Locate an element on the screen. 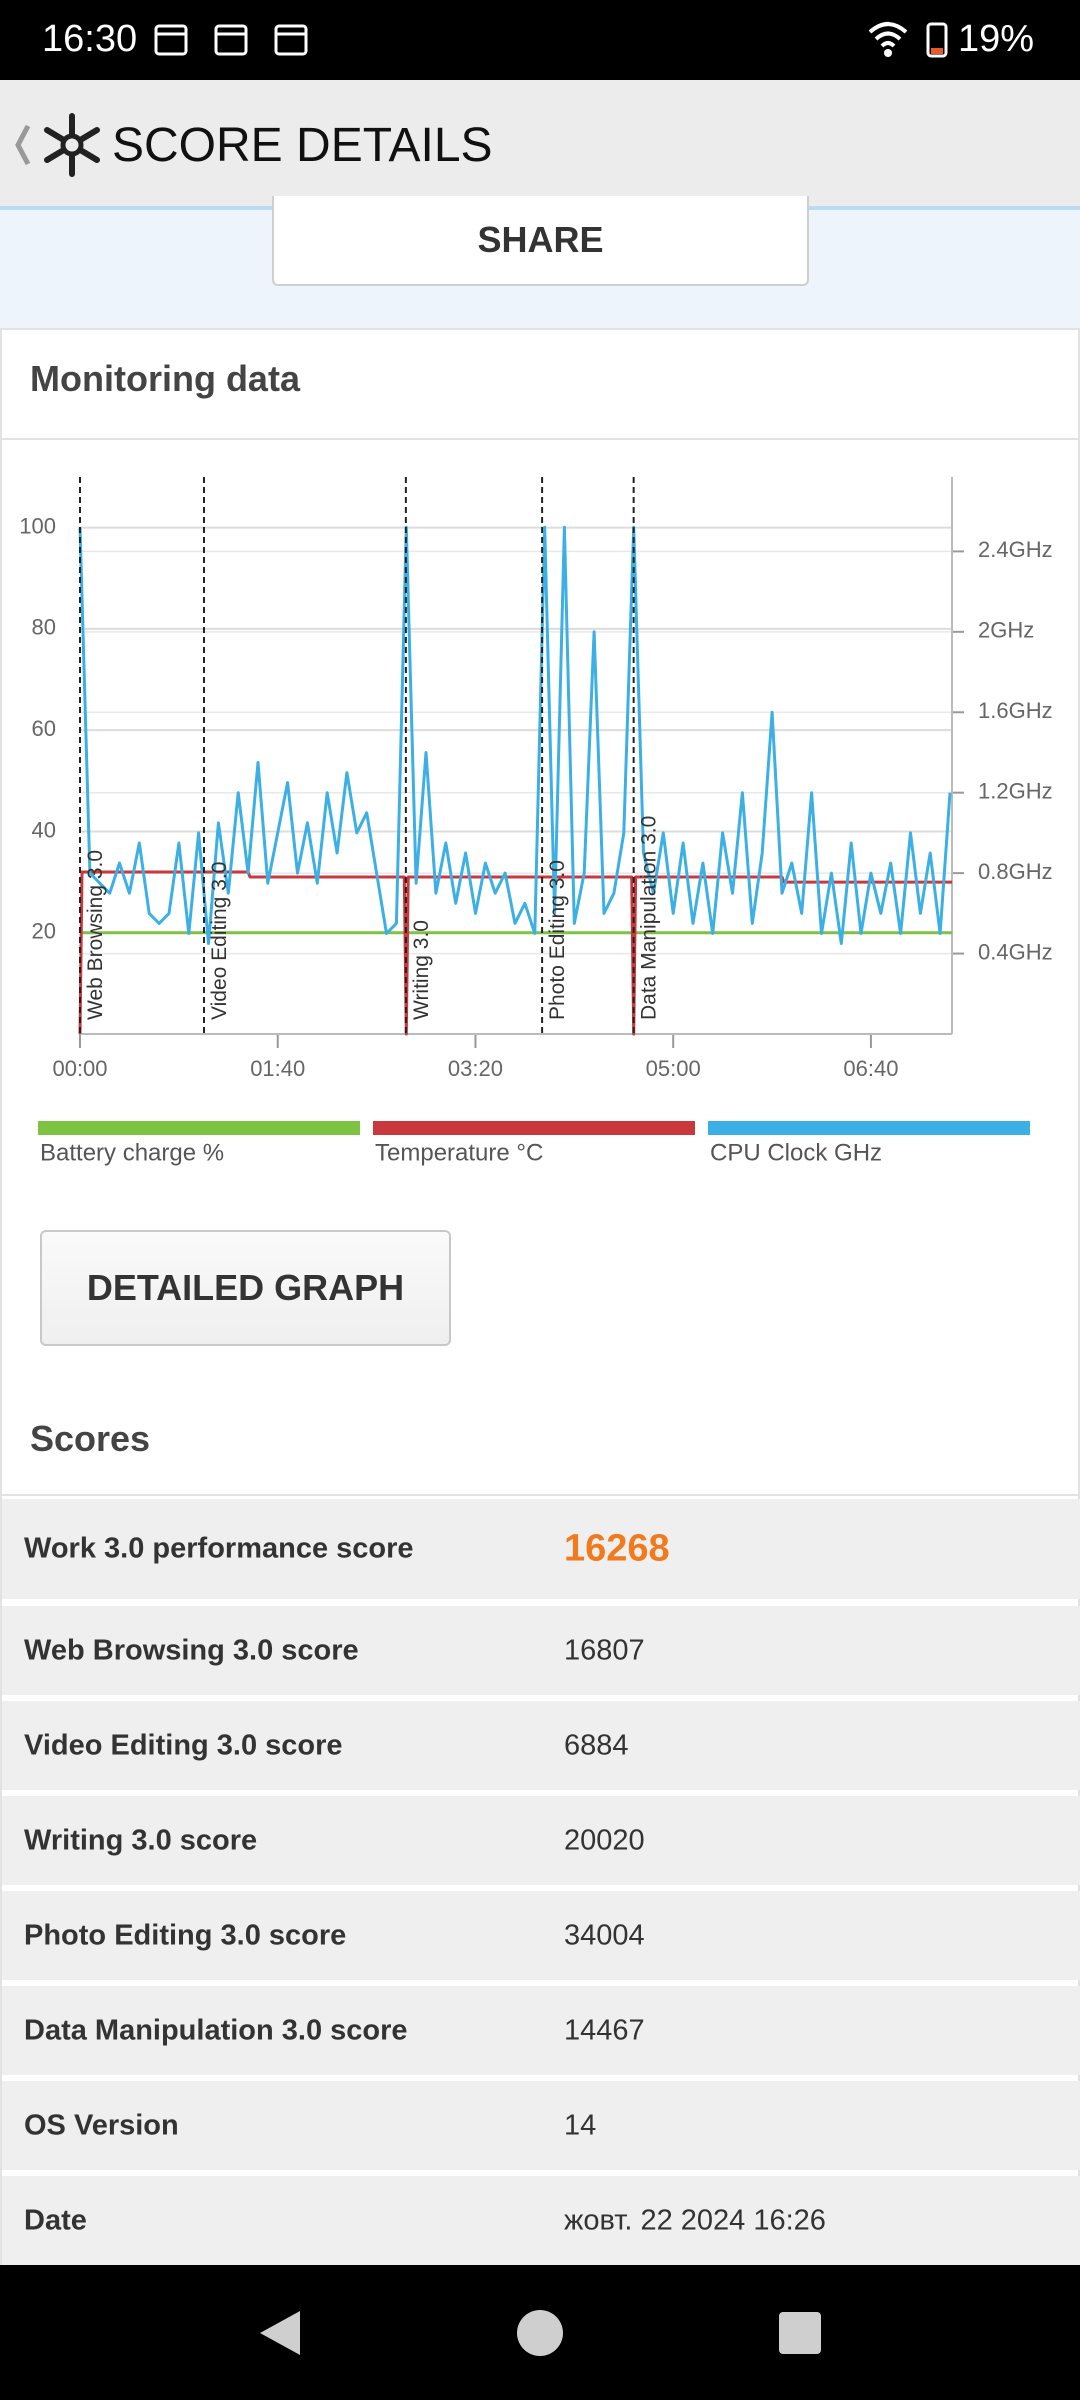 This screenshot has height=2405, width=1080. system-icons is located at coordinates (908, 40).